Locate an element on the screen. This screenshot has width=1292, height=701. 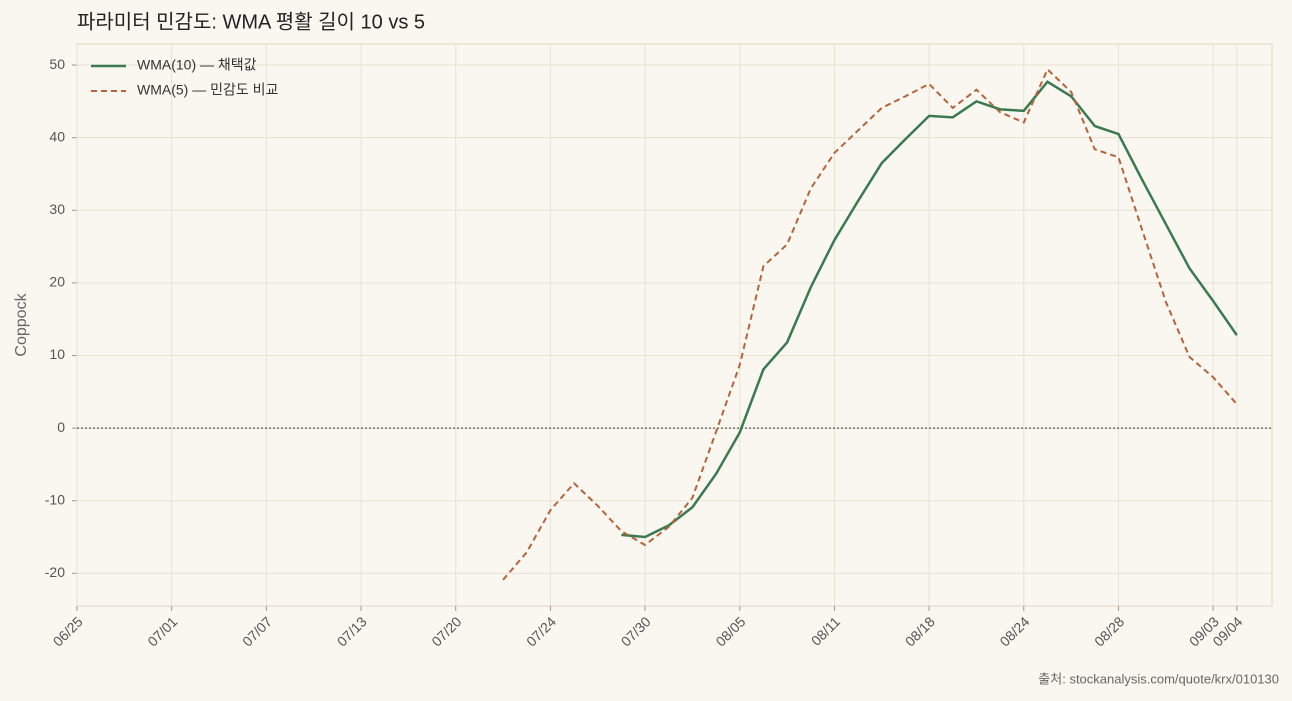
y-tick-label: 20 is located at coordinates (57, 282).